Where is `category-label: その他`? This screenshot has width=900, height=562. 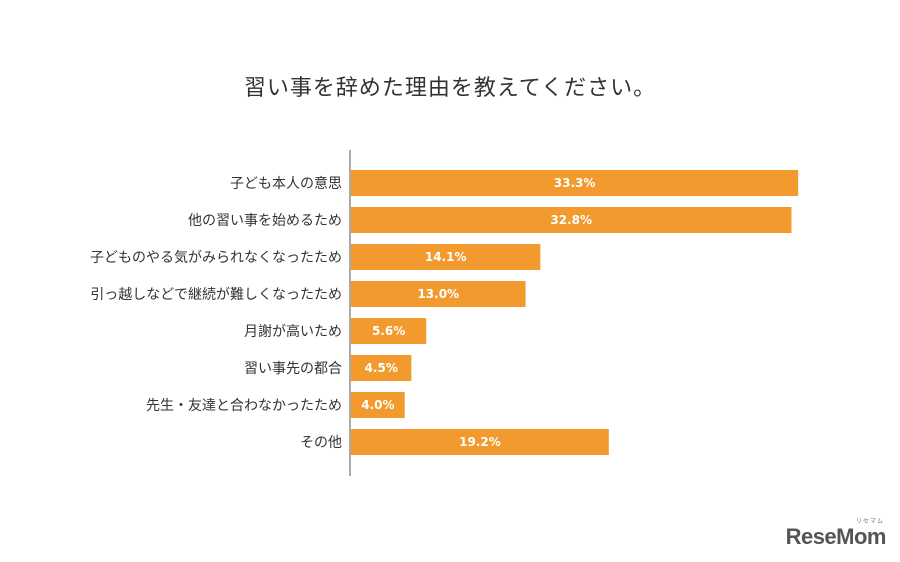 category-label: その他 is located at coordinates (321, 443).